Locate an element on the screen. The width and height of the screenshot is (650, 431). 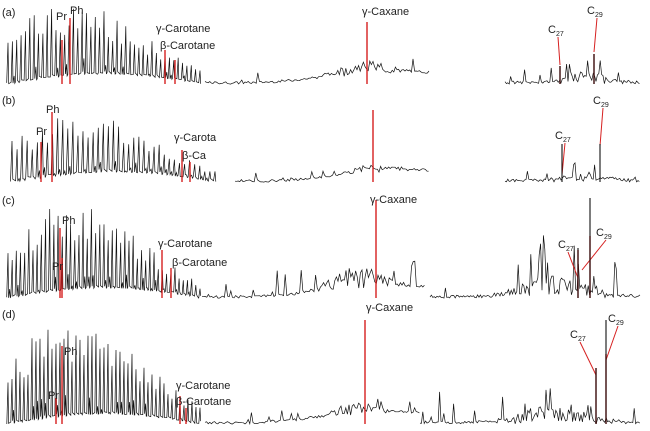
c-steranes-trace is located at coordinates (535, 267).